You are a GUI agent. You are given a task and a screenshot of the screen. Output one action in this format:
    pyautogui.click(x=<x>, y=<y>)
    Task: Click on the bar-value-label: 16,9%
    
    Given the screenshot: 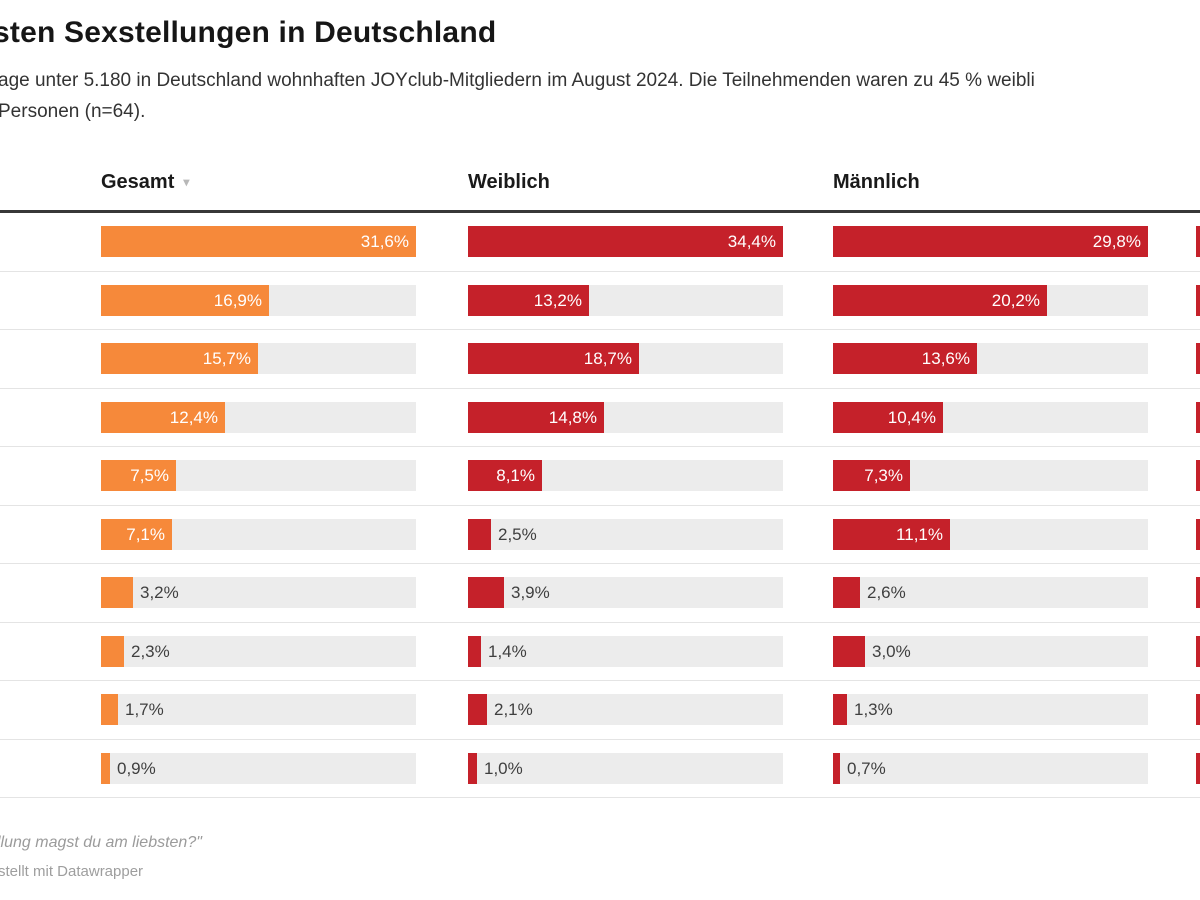 What is the action you would take?
    pyautogui.click(x=237, y=300)
    